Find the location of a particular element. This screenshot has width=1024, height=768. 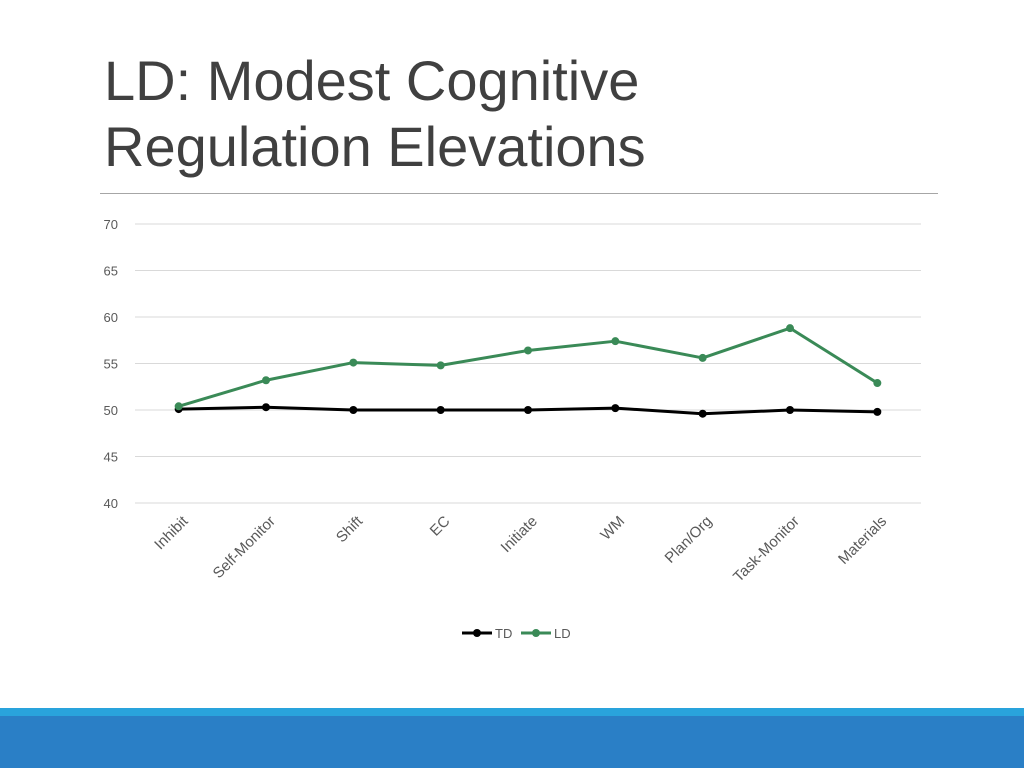

data-point-td-materials is located at coordinates (877, 411).